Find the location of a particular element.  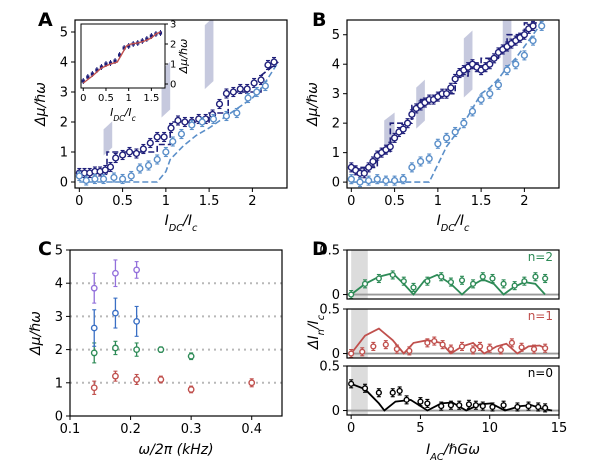

inset-y-tick-label: 0 is located at coordinates (173, 85).